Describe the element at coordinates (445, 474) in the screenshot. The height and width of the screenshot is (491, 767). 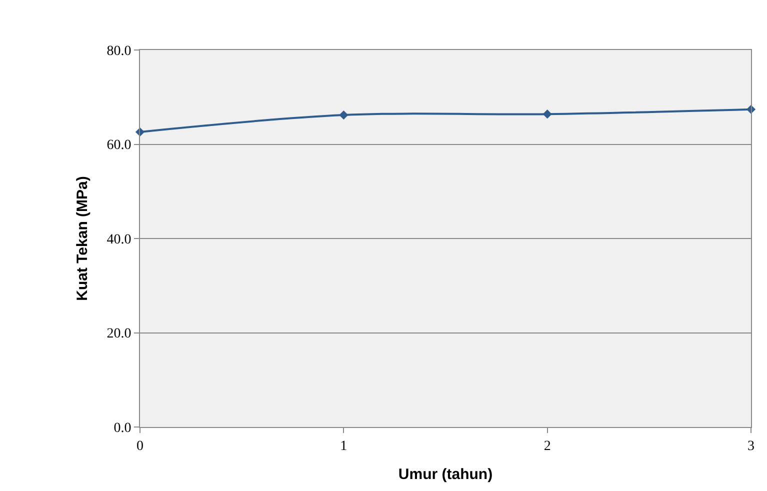
I see `x-axis-title: Umur (tahun)` at that location.